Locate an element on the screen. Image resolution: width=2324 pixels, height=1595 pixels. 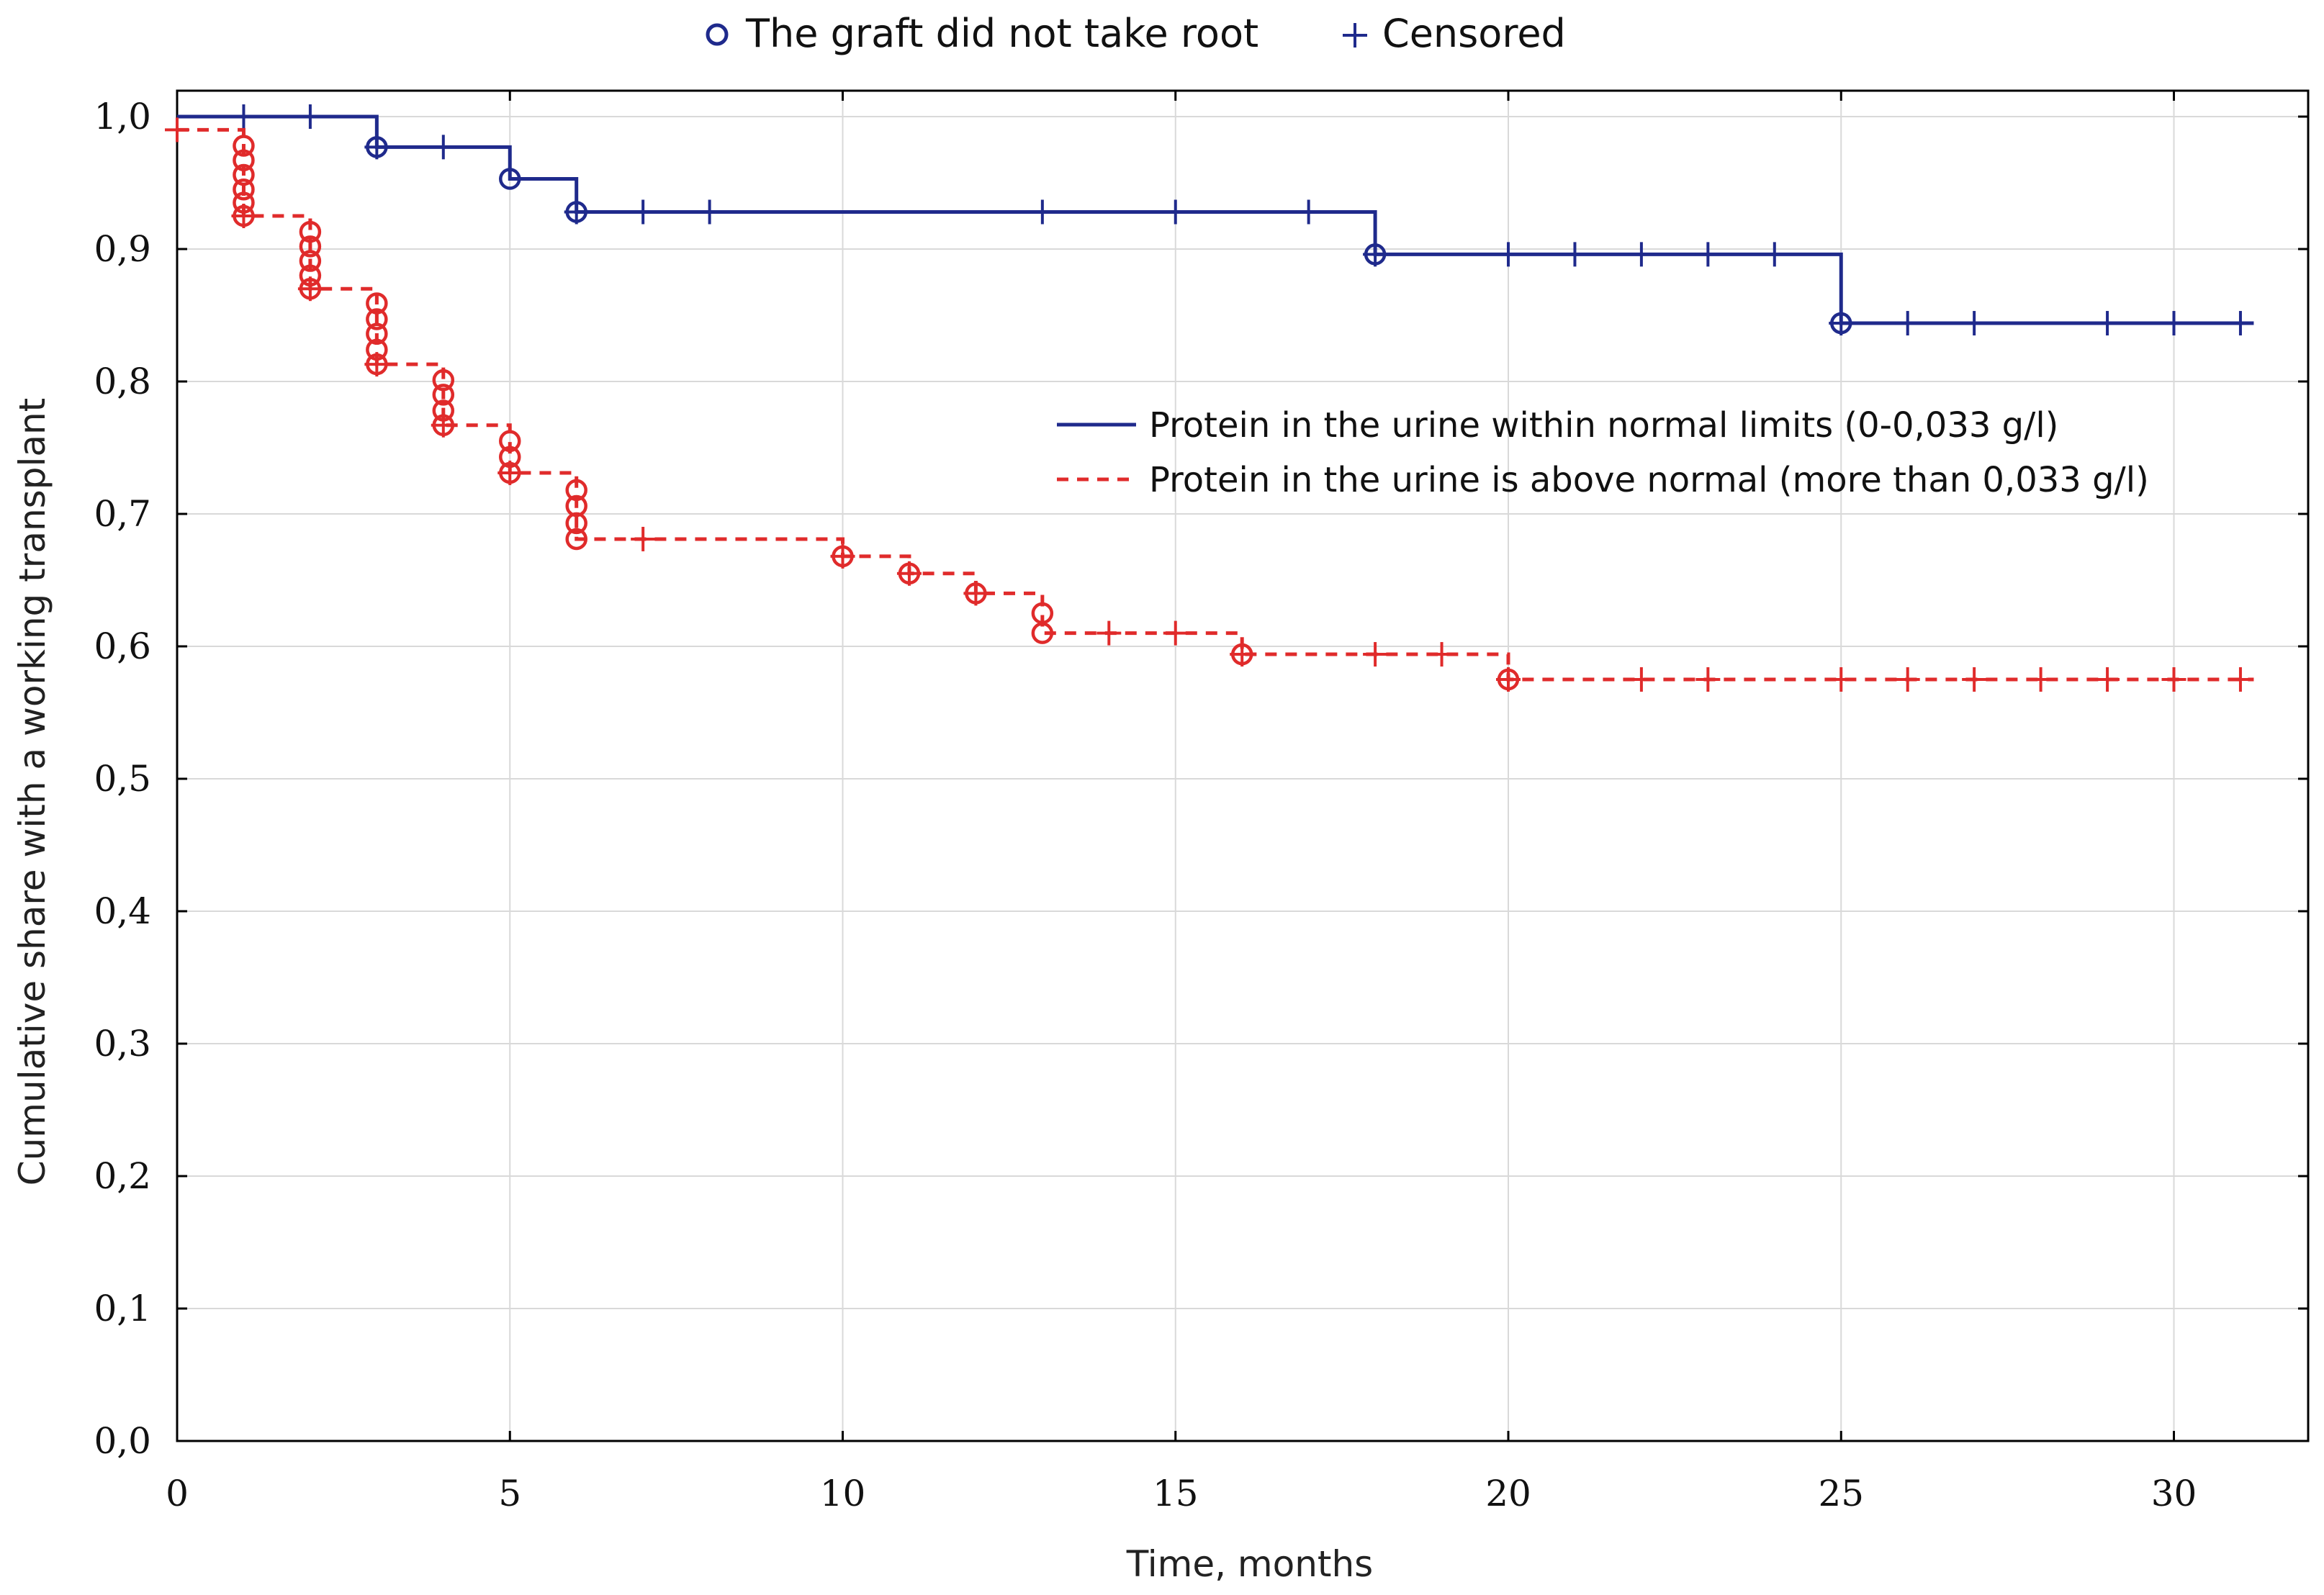
y-tick-label: 0,8 is located at coordinates (122, 382).